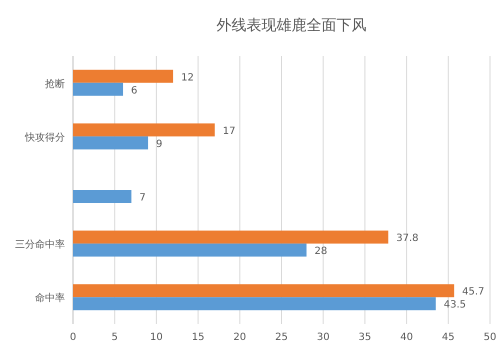 This screenshot has height=362, width=500. I want to click on data-label: 37.8, so click(407, 238).